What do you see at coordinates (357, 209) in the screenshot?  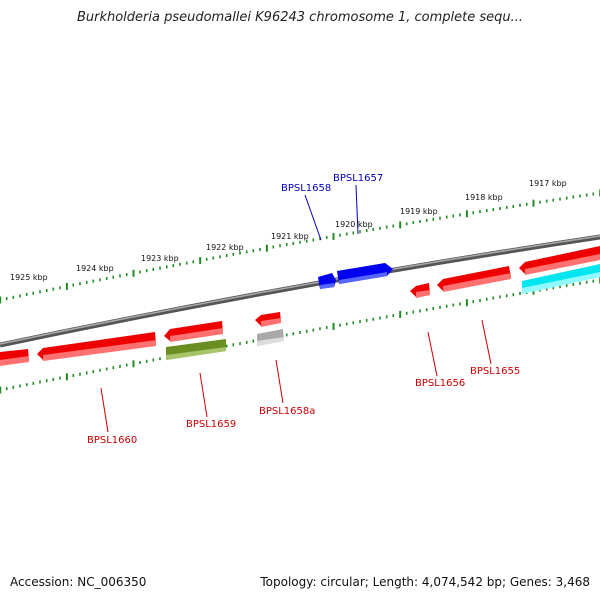 I see `leader-BPSL1657` at bounding box center [357, 209].